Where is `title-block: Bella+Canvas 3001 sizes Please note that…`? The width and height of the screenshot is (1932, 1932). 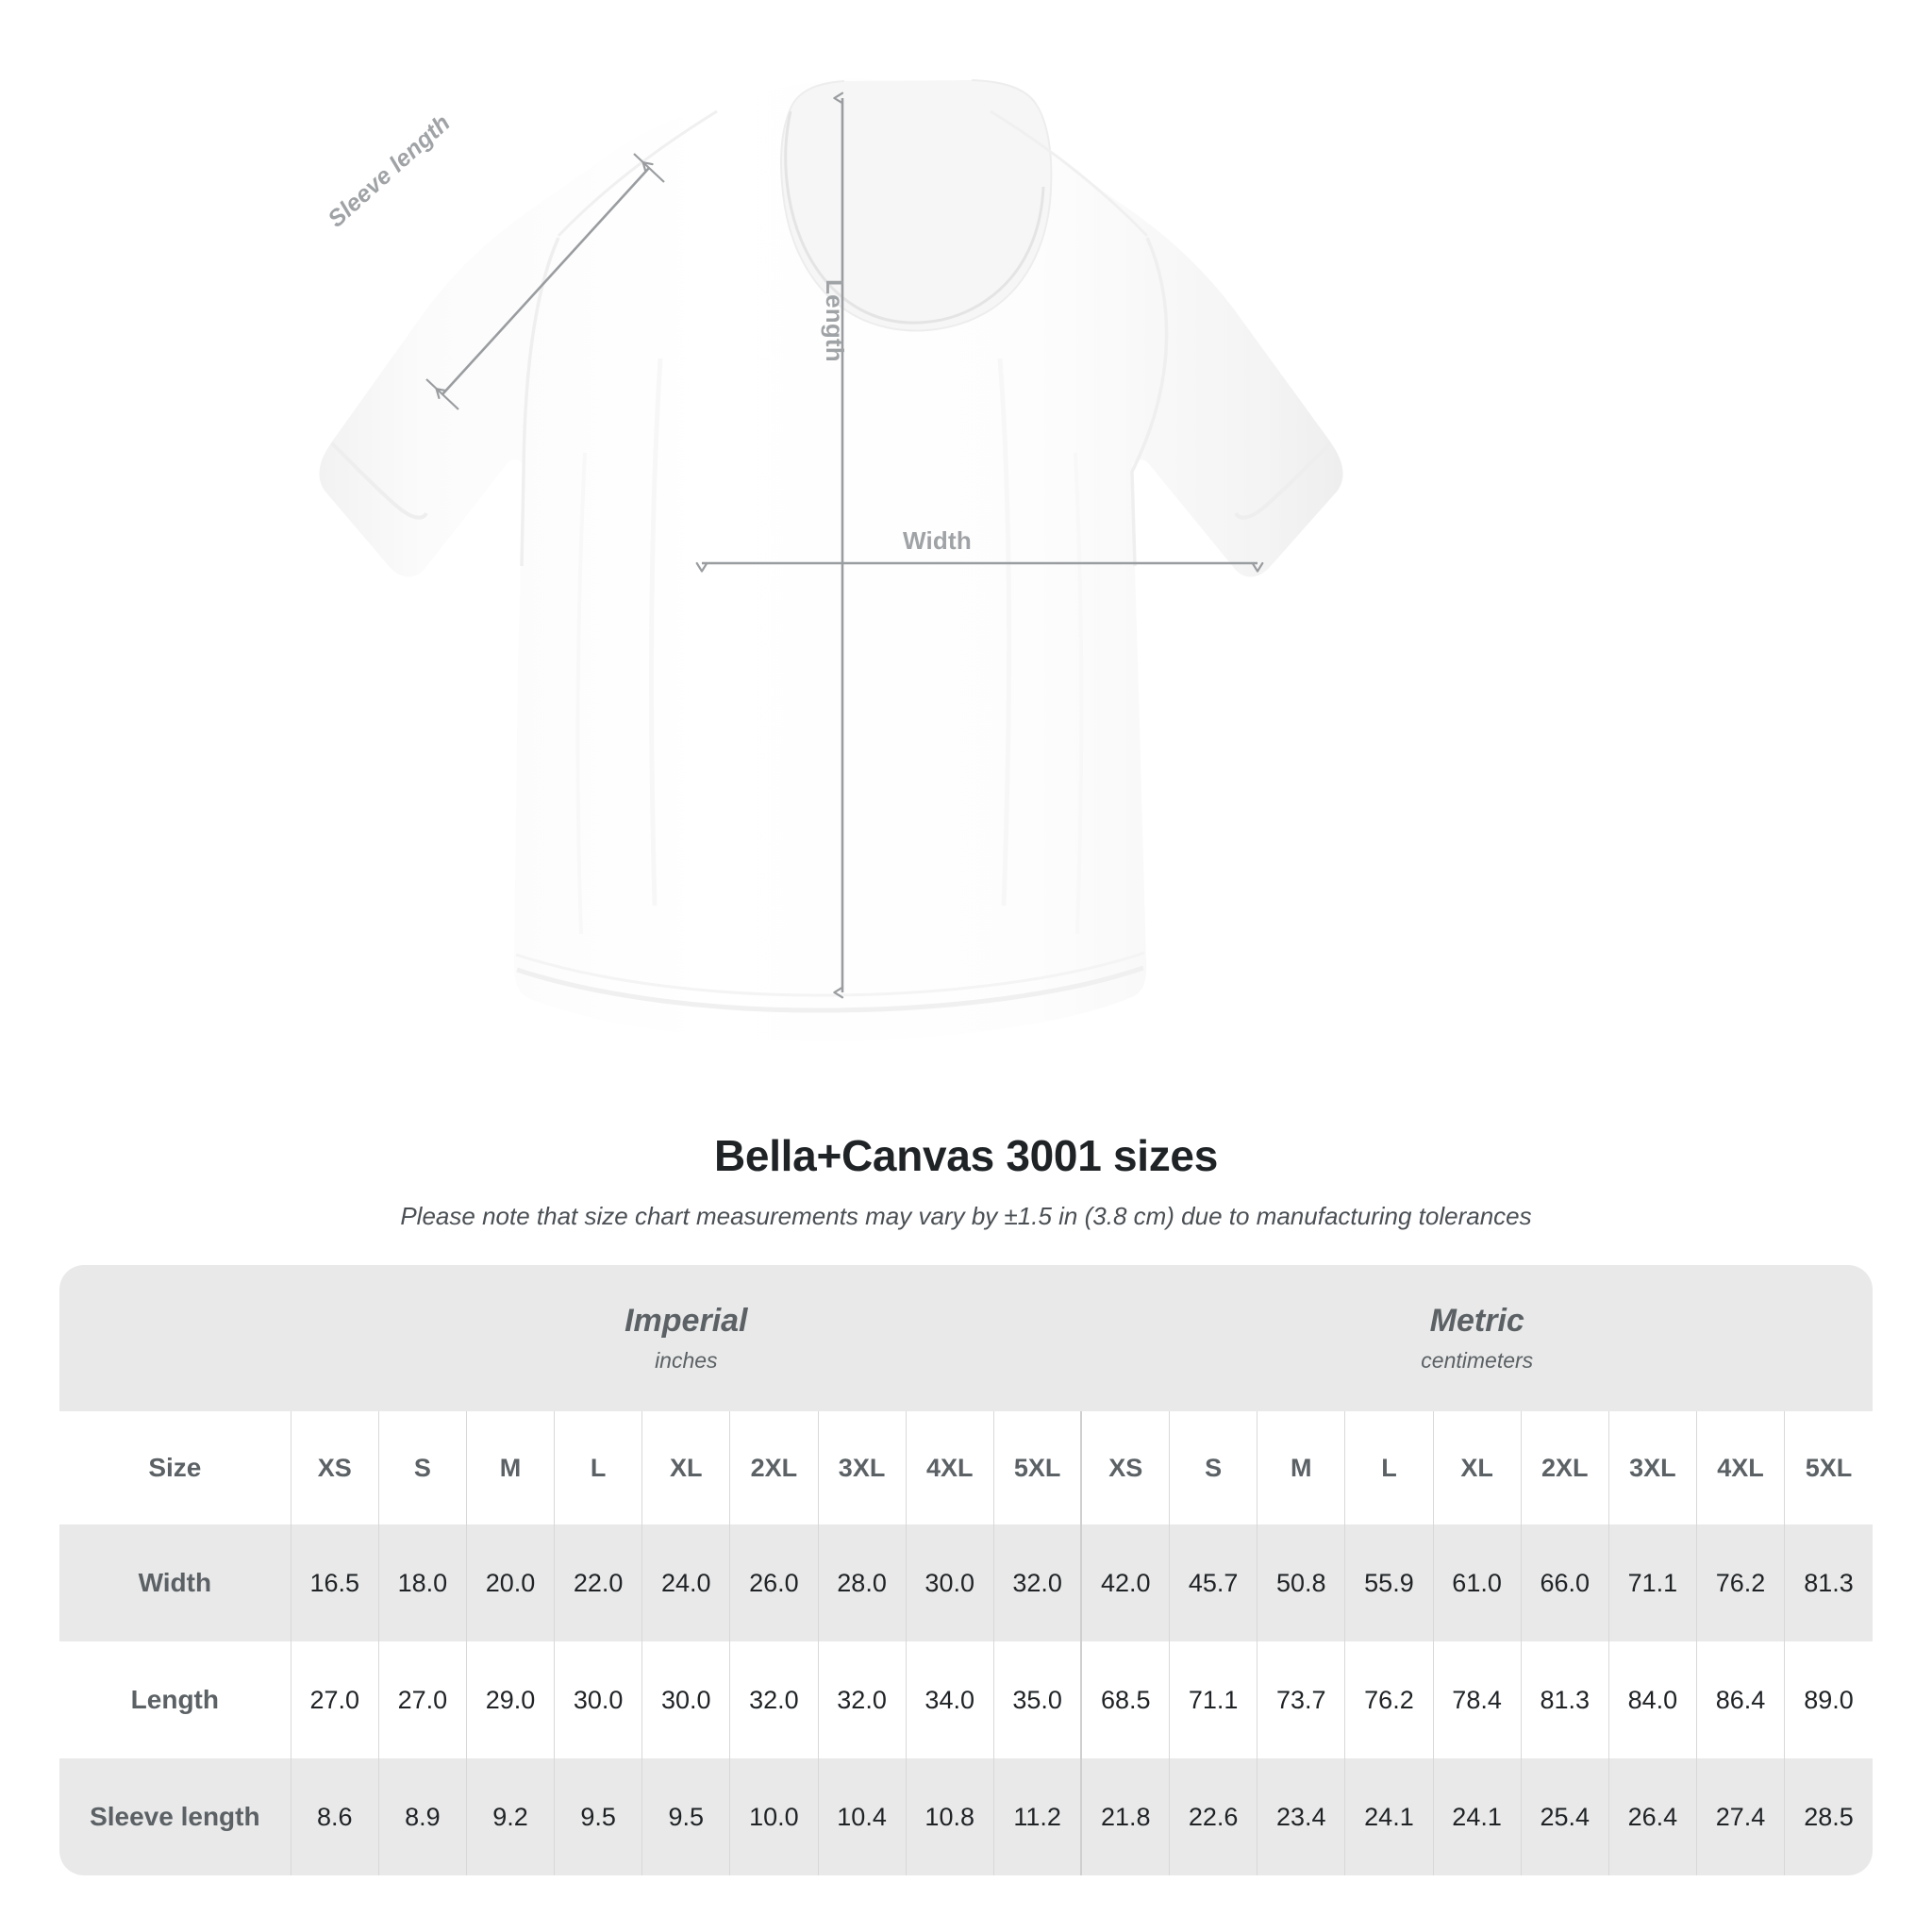 title-block: Bella+Canvas 3001 sizes Please note that… is located at coordinates (966, 1180).